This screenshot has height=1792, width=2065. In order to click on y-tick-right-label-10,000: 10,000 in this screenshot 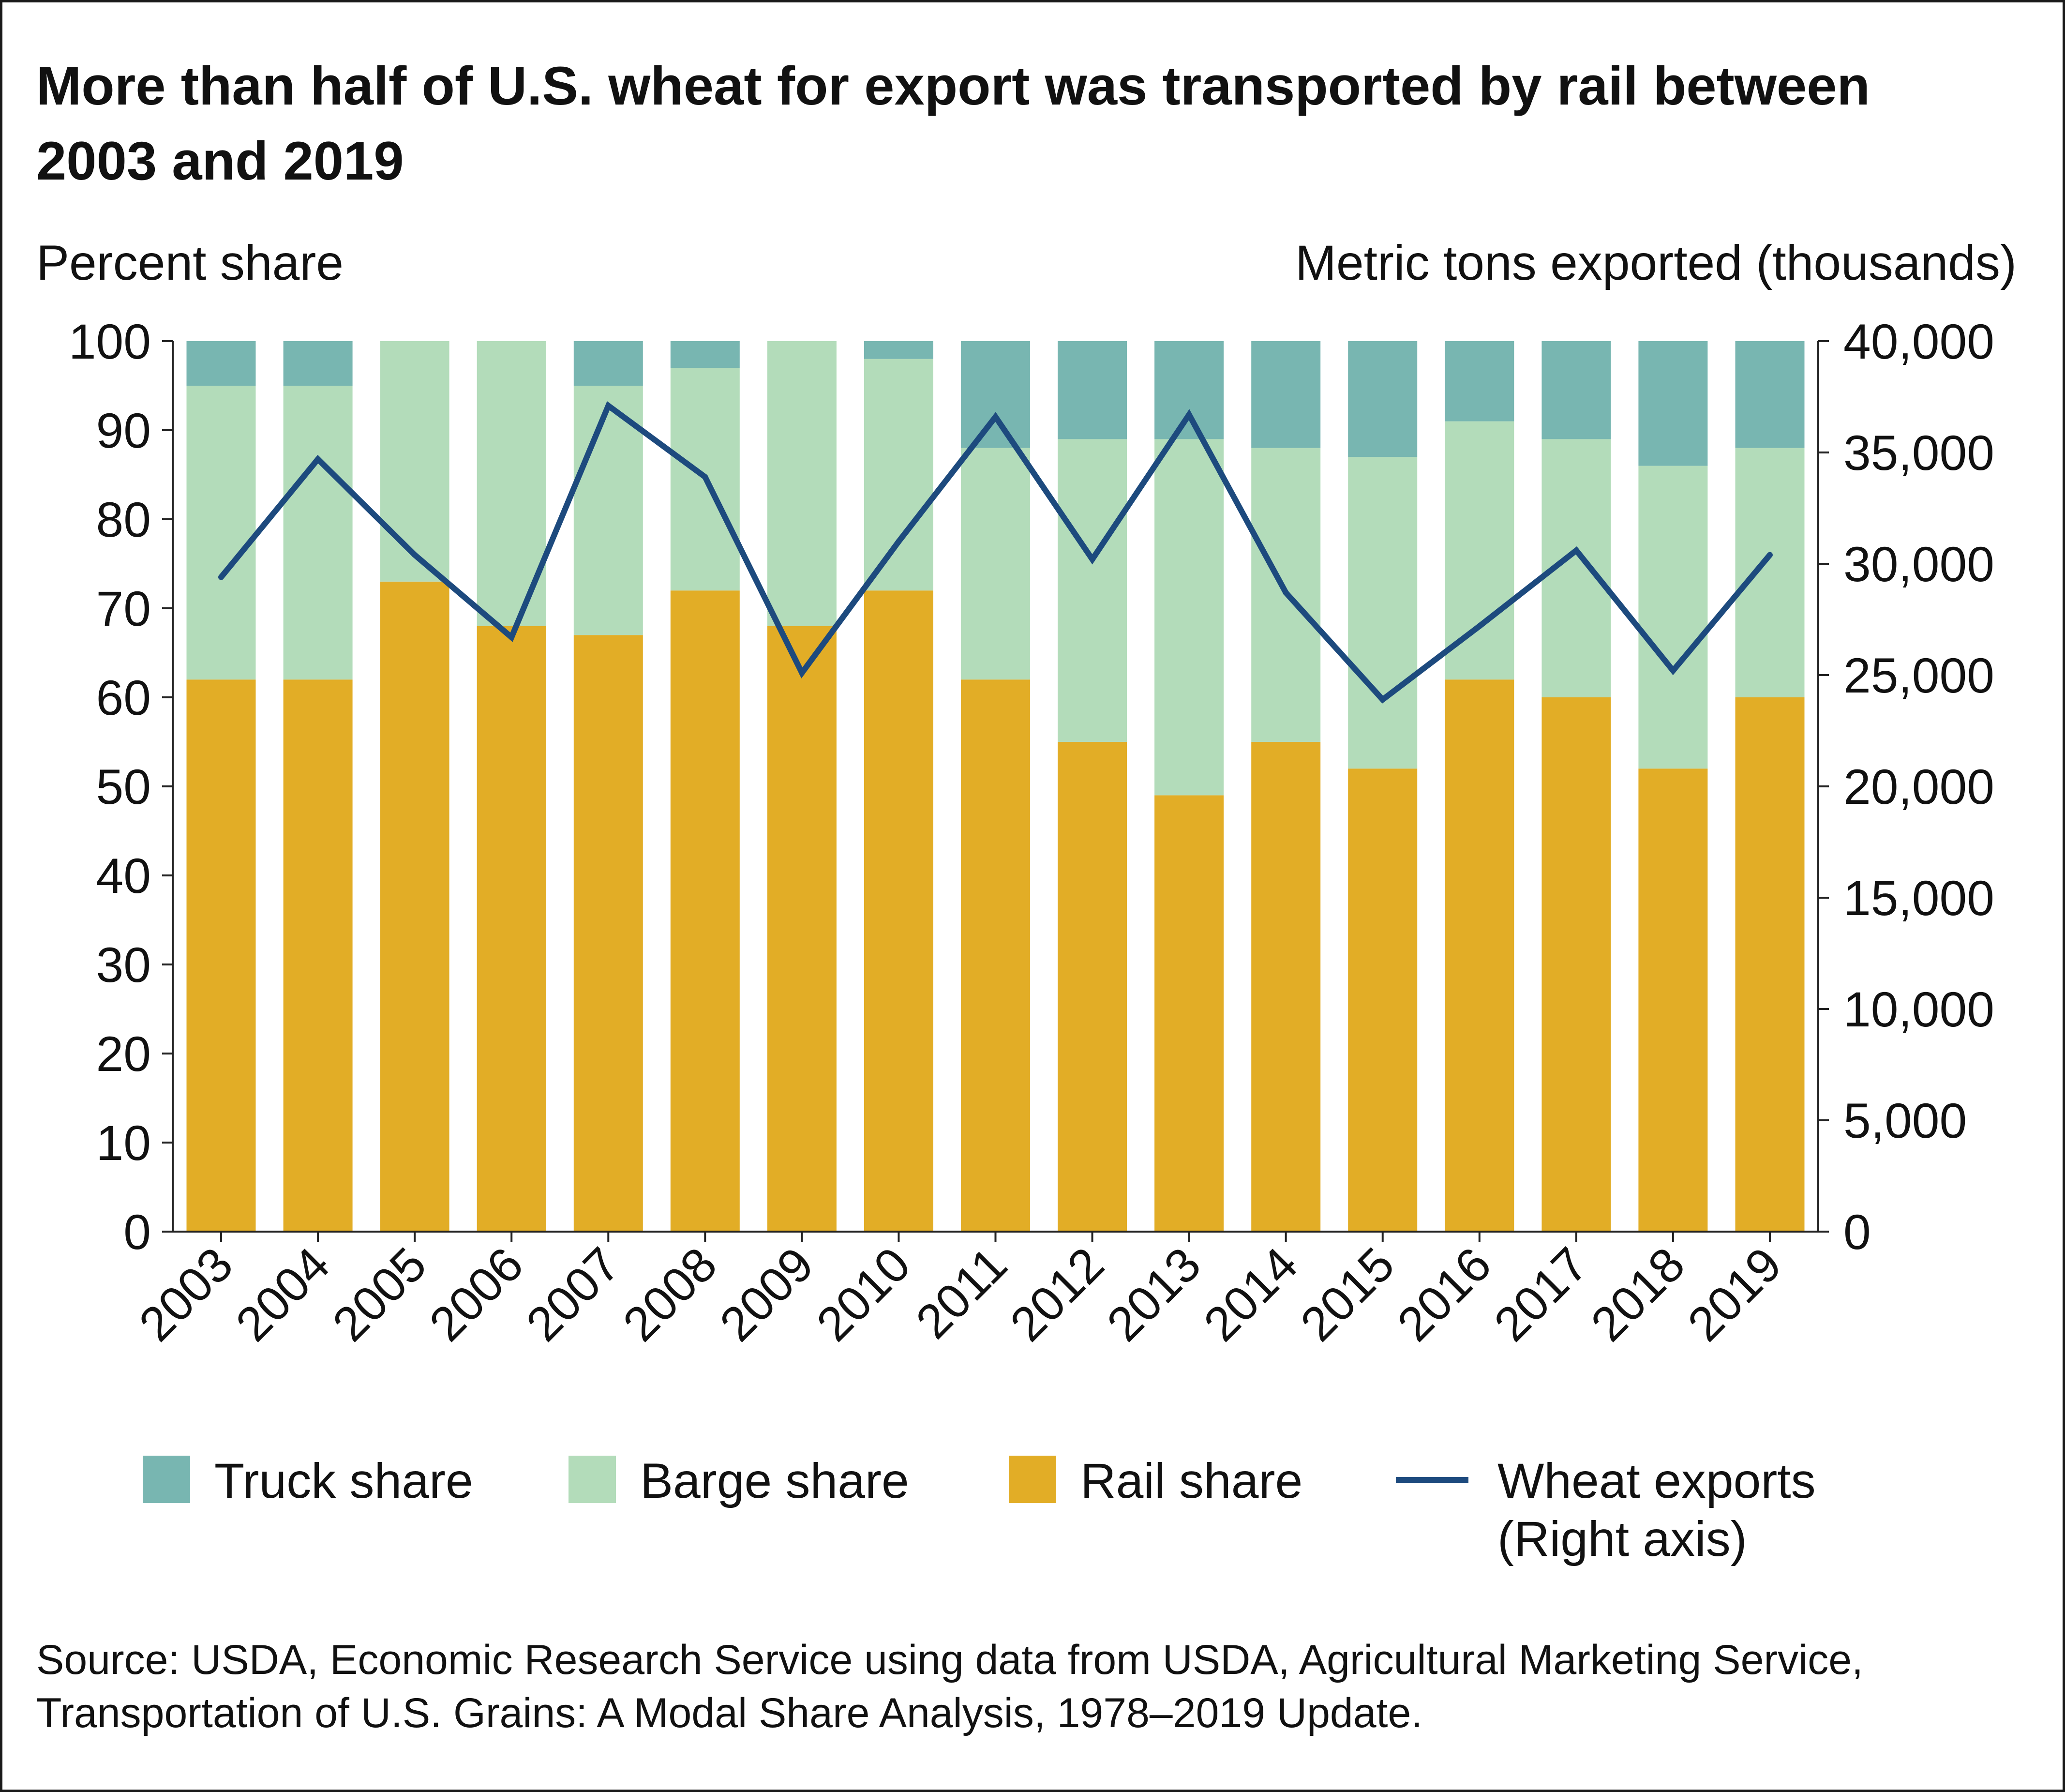, I will do `click(1918, 1009)`.